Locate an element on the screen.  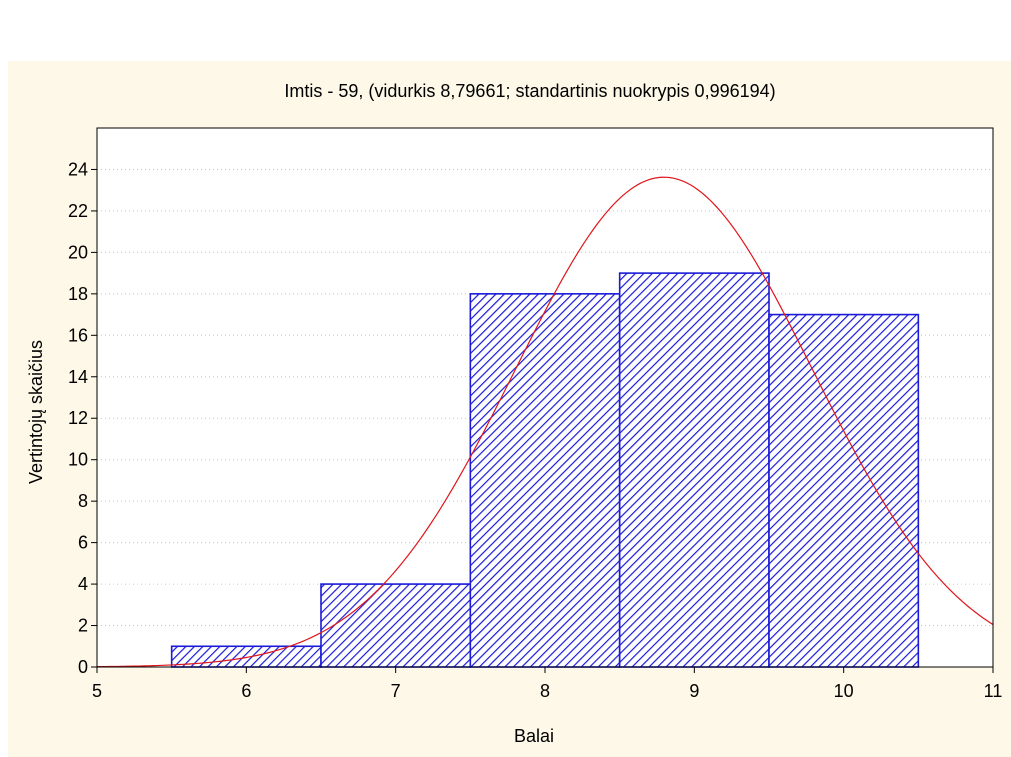
x-axis-ticks: 5 6 7 8 9 10 11 is located at coordinates (547, 684).